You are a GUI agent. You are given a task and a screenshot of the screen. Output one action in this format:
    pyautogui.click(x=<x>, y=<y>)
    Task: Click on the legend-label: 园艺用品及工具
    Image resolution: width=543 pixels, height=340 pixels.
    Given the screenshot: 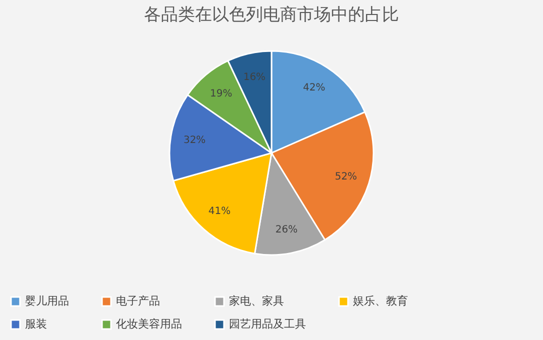 What is the action you would take?
    pyautogui.click(x=267, y=324)
    